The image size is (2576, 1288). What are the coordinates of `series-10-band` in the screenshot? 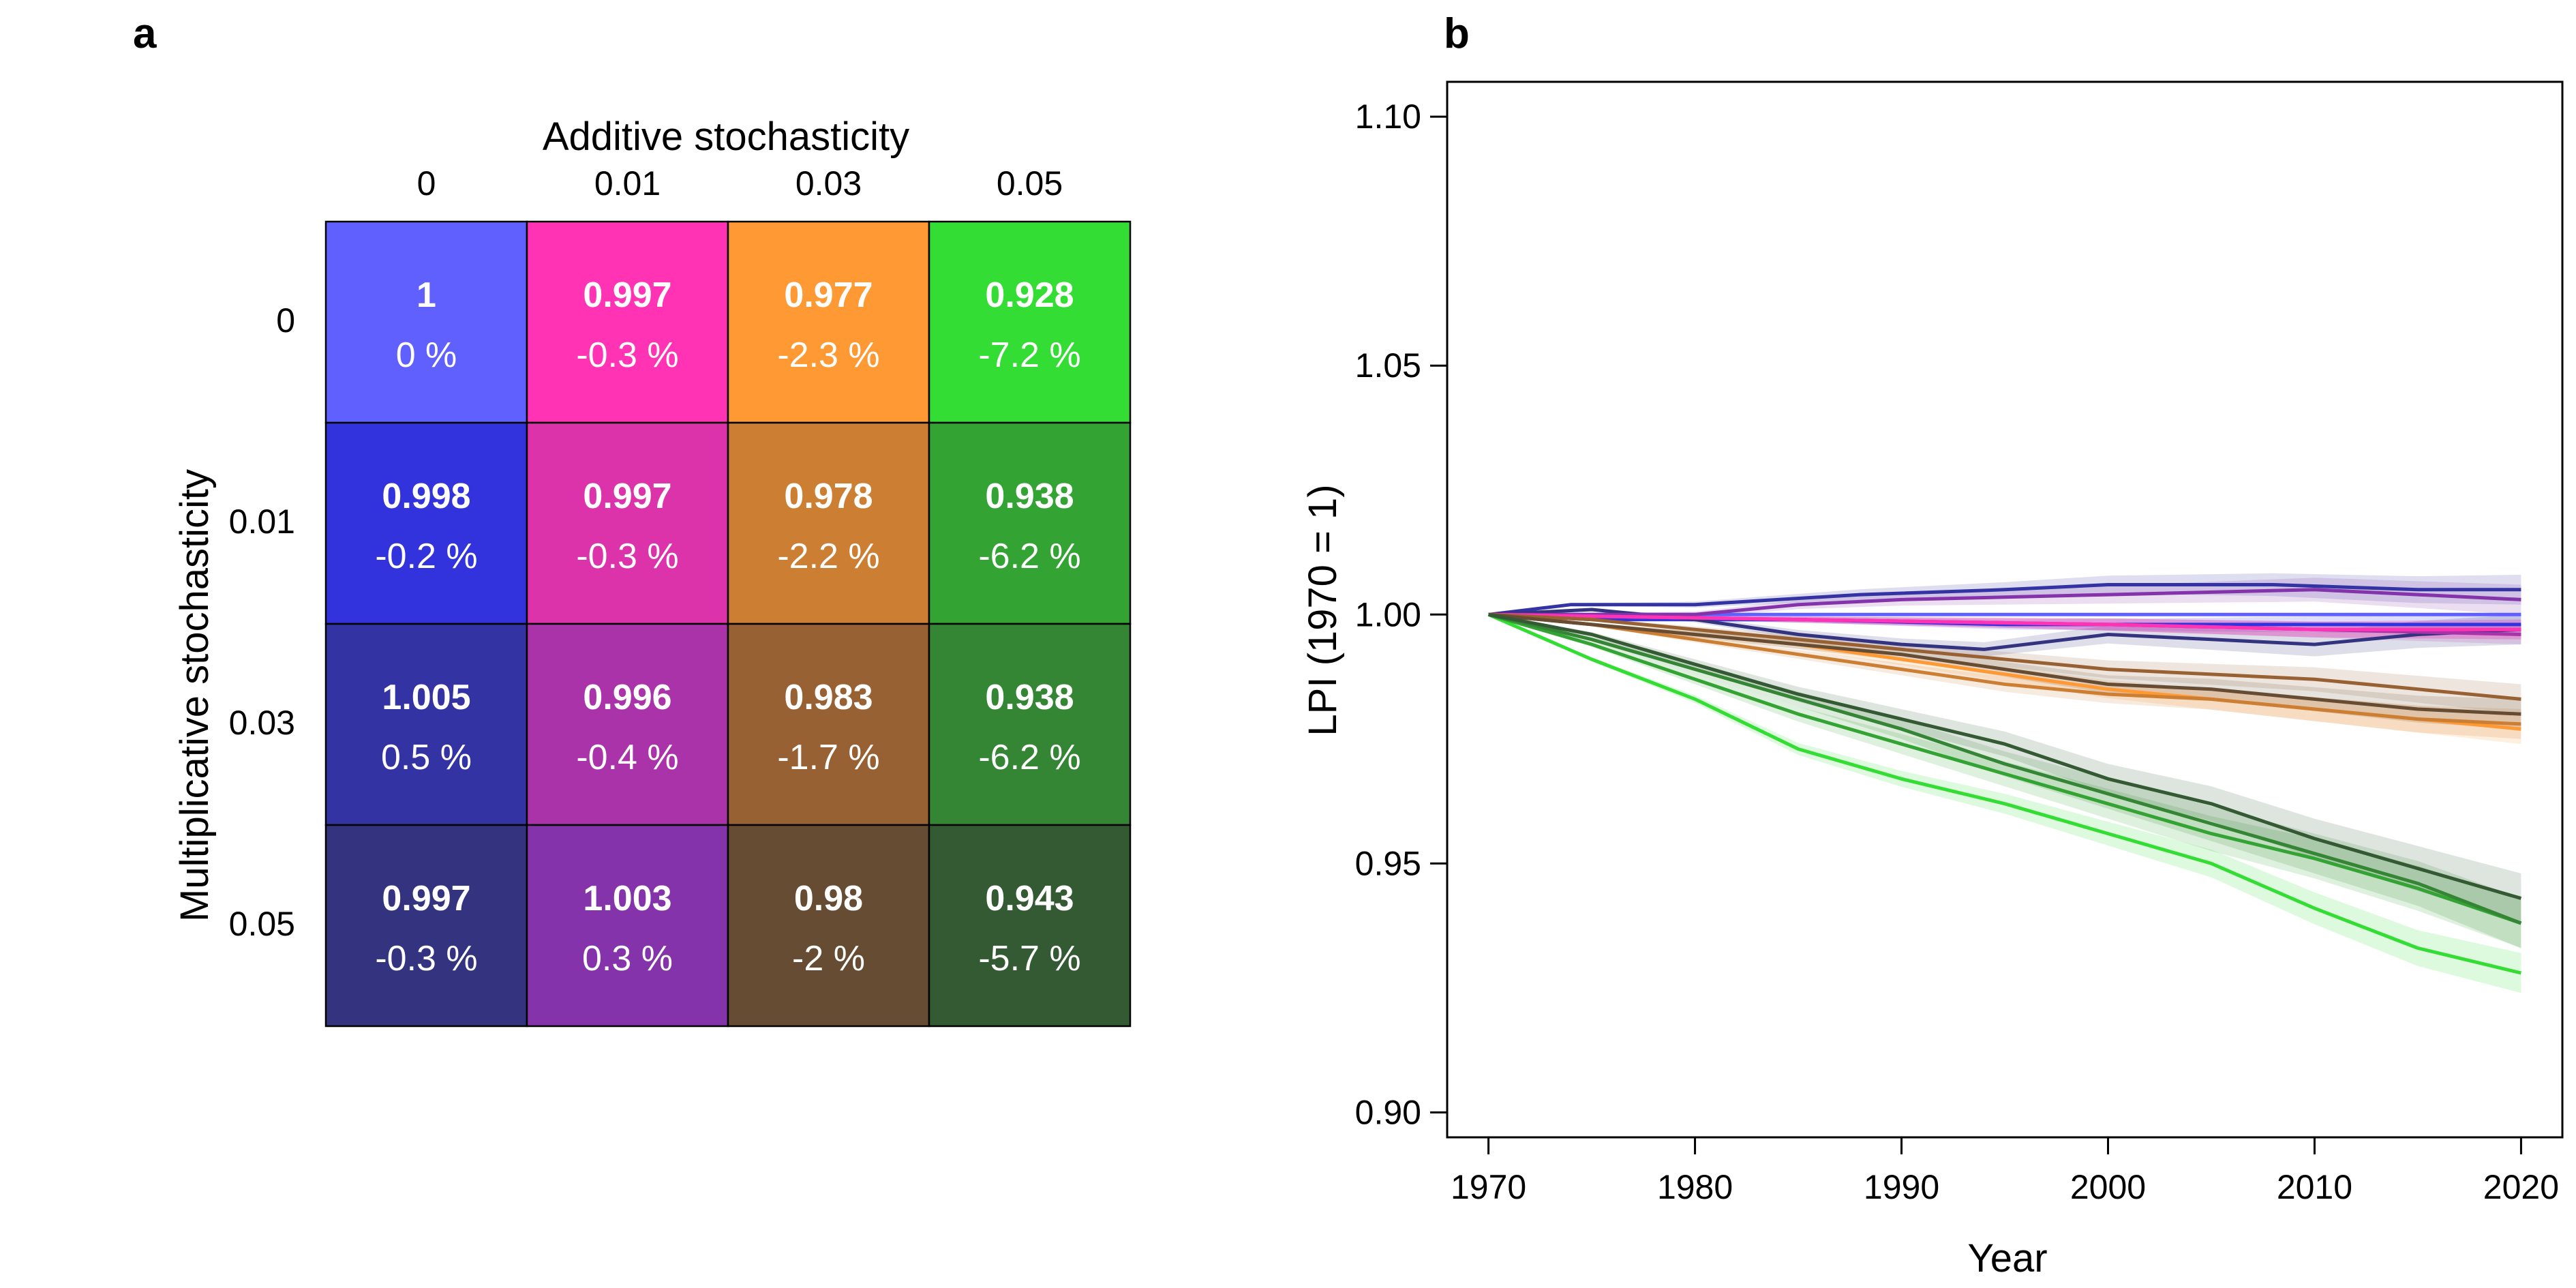 It's located at (2004, 664).